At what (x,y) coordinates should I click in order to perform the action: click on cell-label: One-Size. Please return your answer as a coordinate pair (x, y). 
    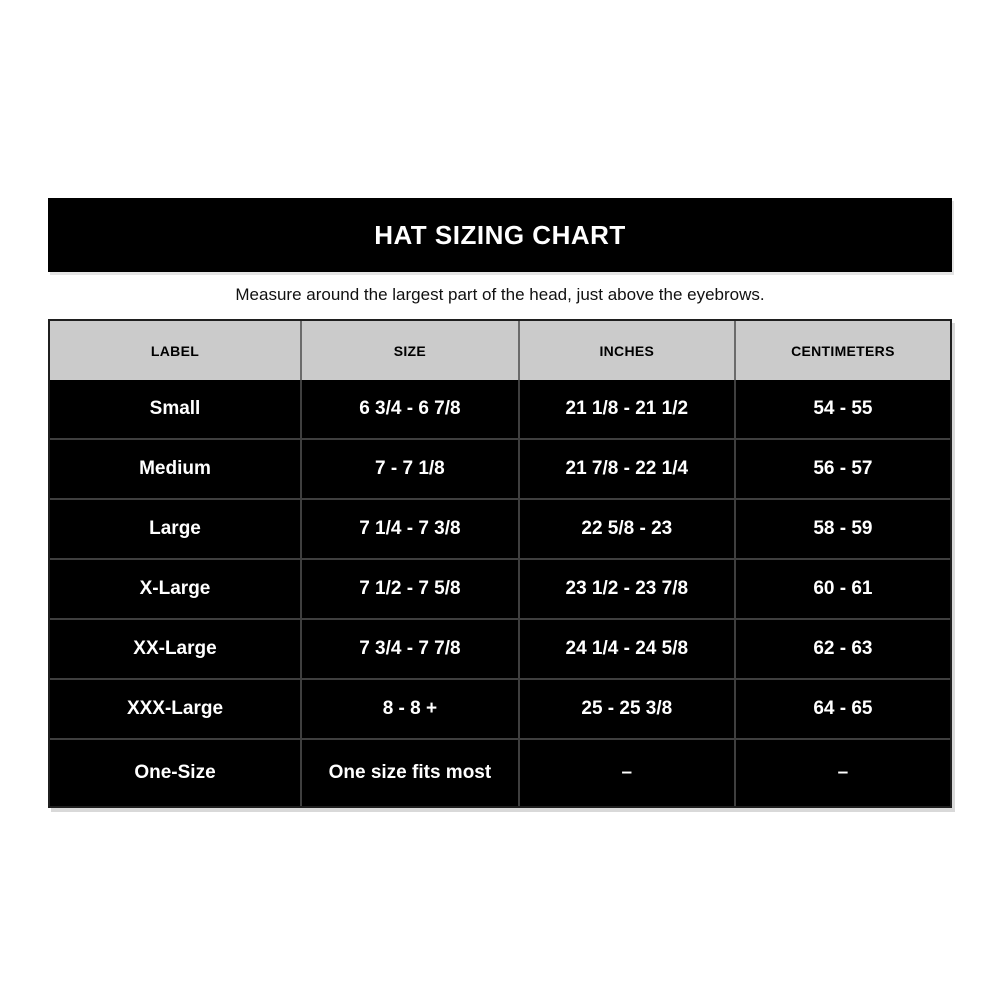
    Looking at the image, I should click on (176, 772).